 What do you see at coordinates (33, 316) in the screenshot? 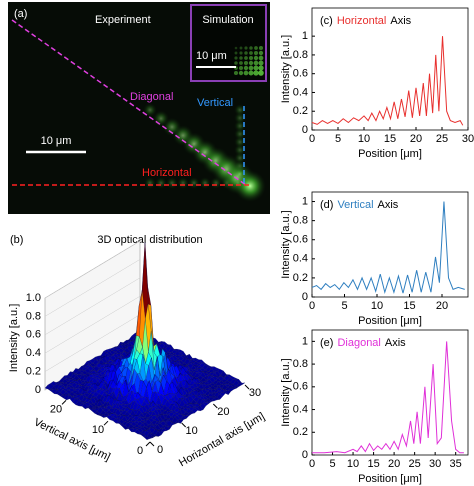
I see `z-tick-label: 0.8` at bounding box center [33, 316].